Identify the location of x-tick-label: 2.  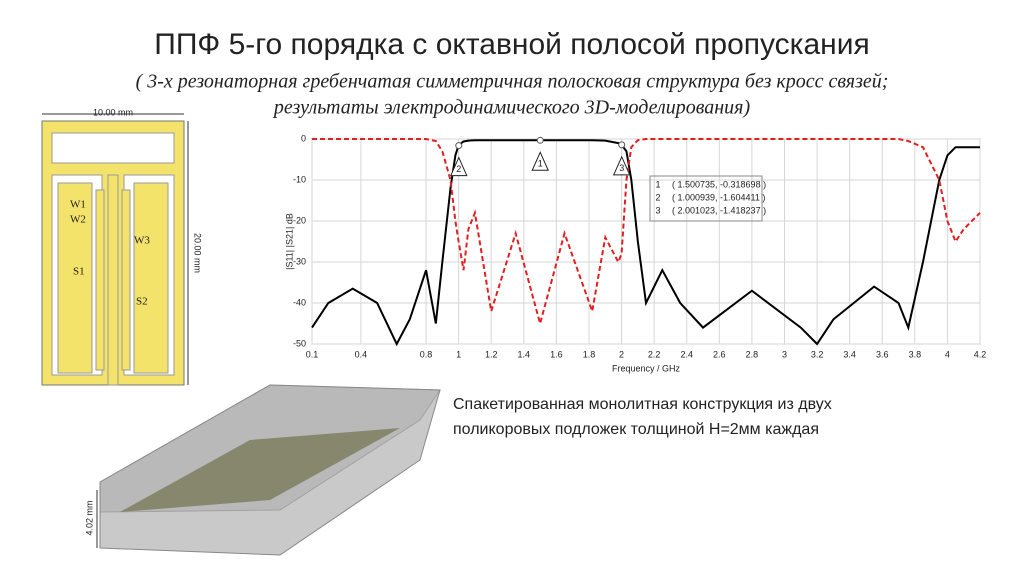
(621, 354).